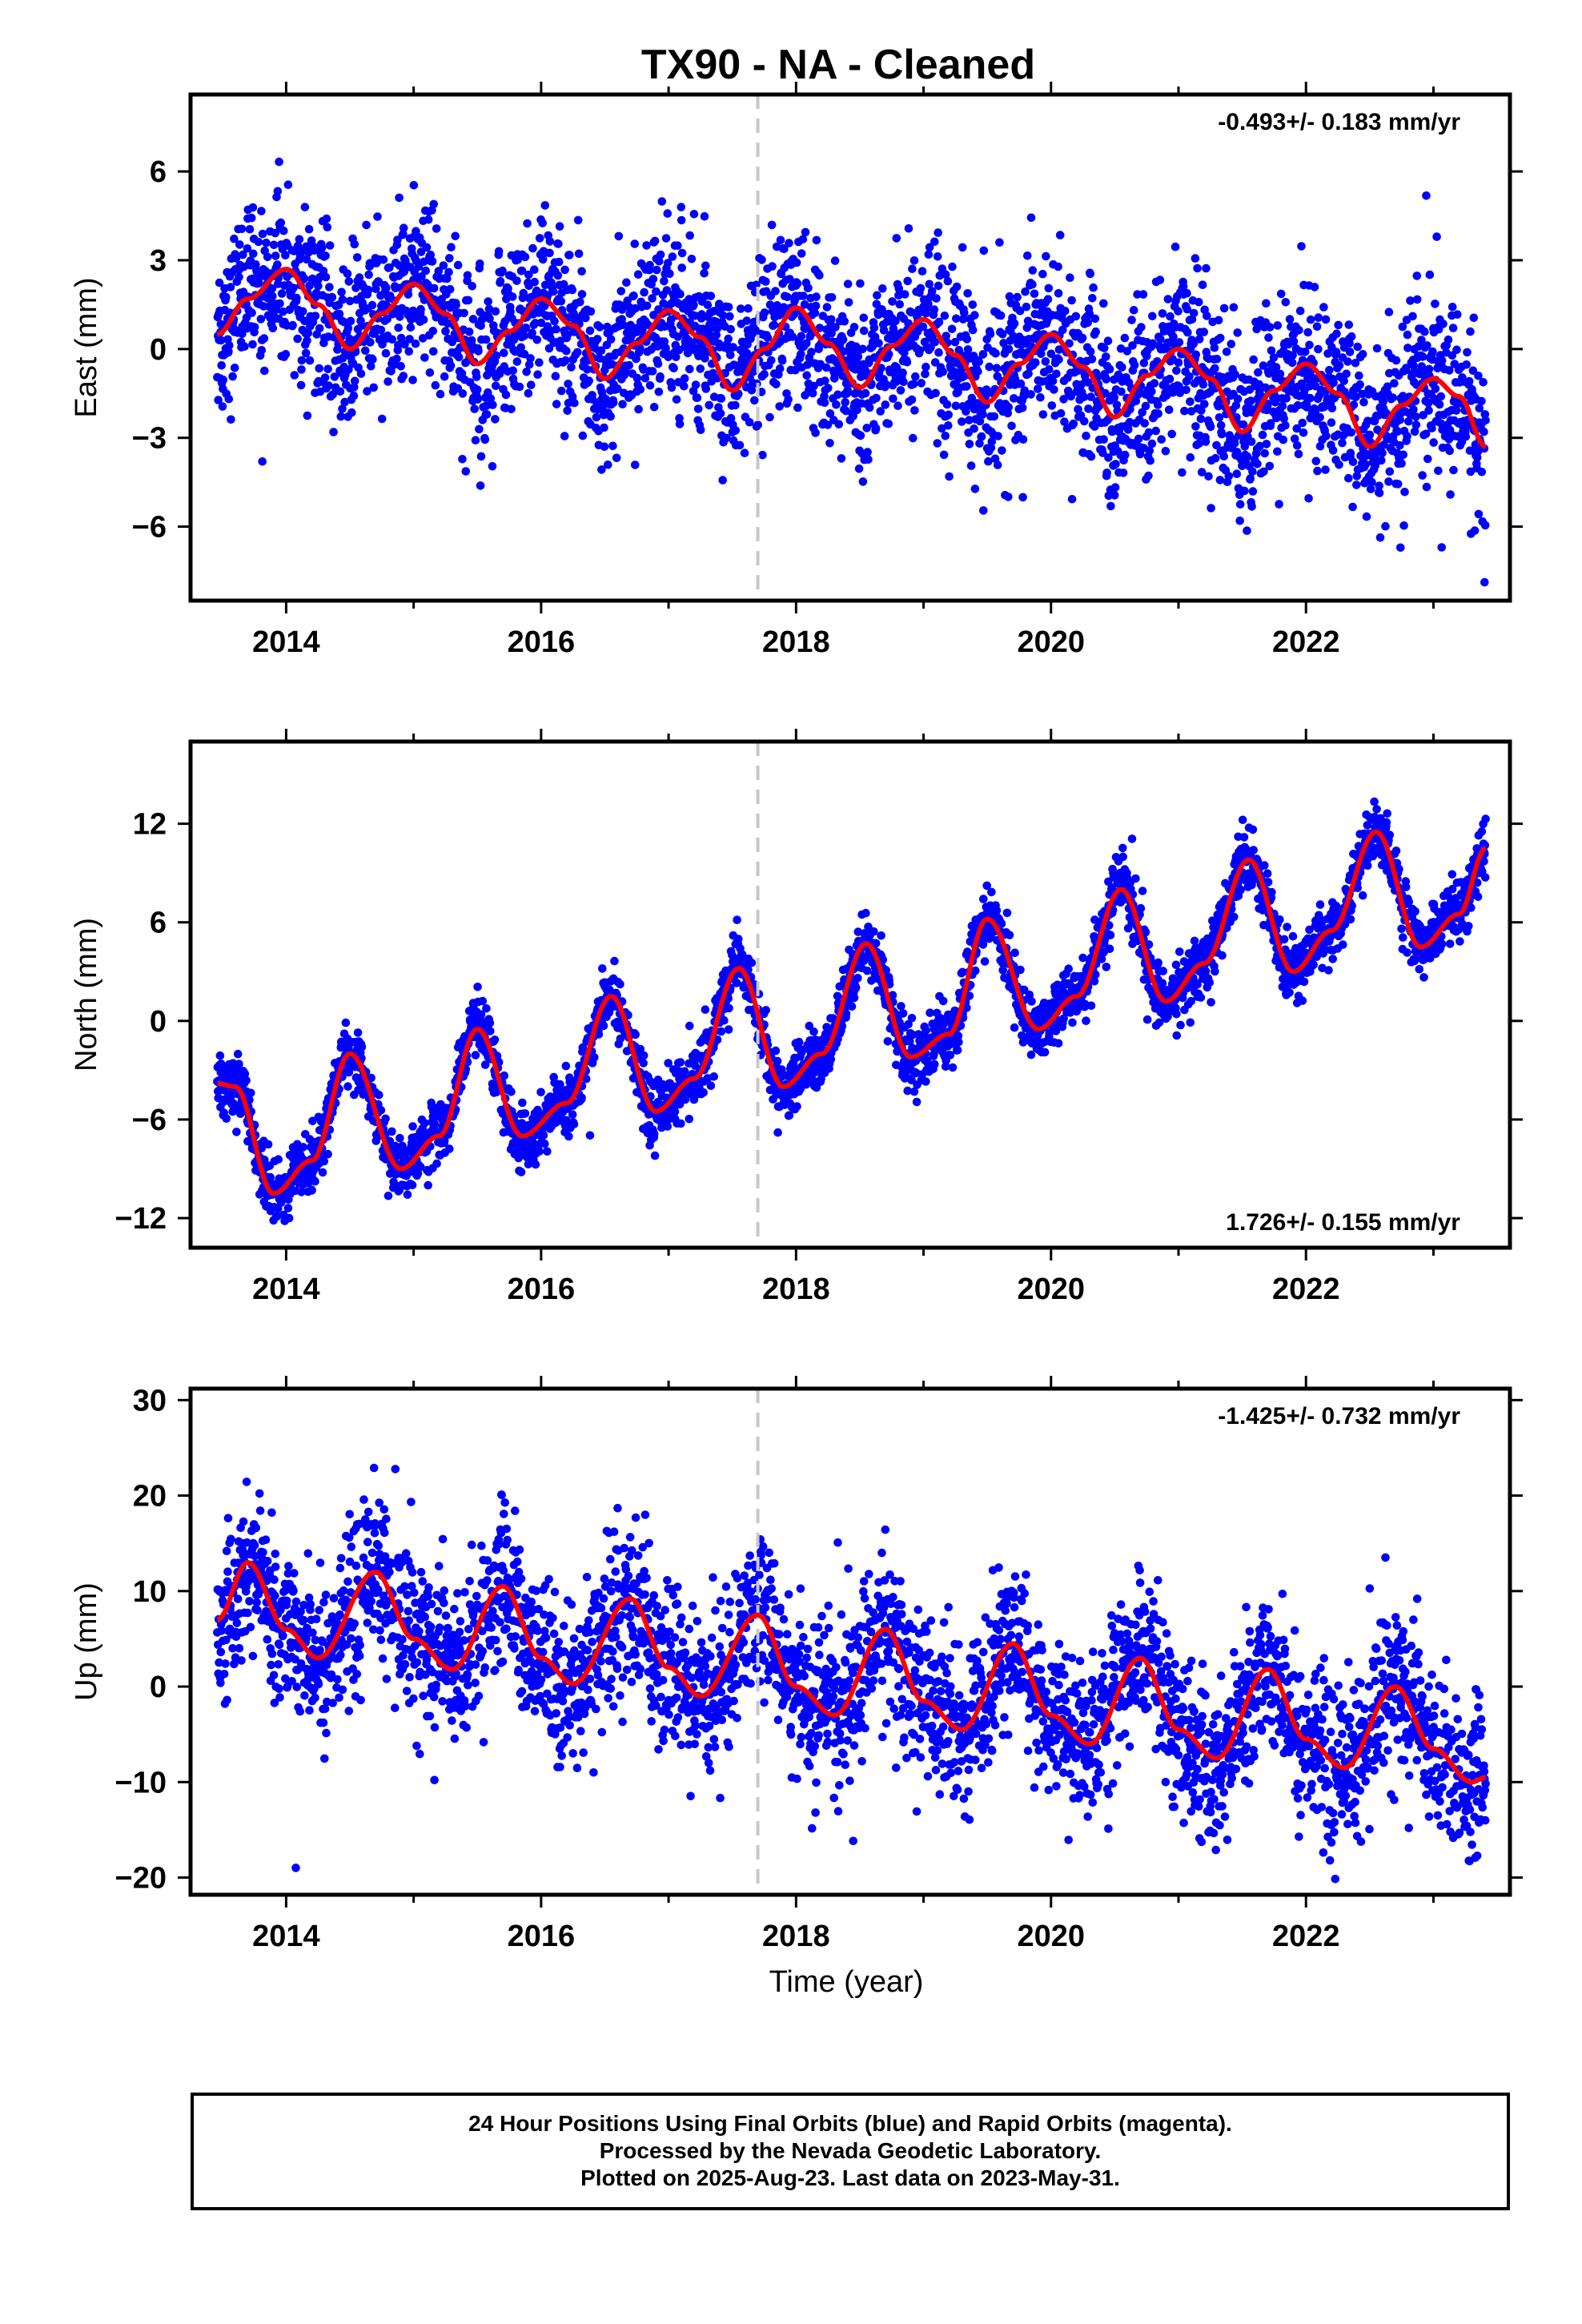 This screenshot has width=1582, height=2324. Describe the element at coordinates (838, 65) in the screenshot. I see `chart-title: TX90 - NA - Cleaned` at that location.